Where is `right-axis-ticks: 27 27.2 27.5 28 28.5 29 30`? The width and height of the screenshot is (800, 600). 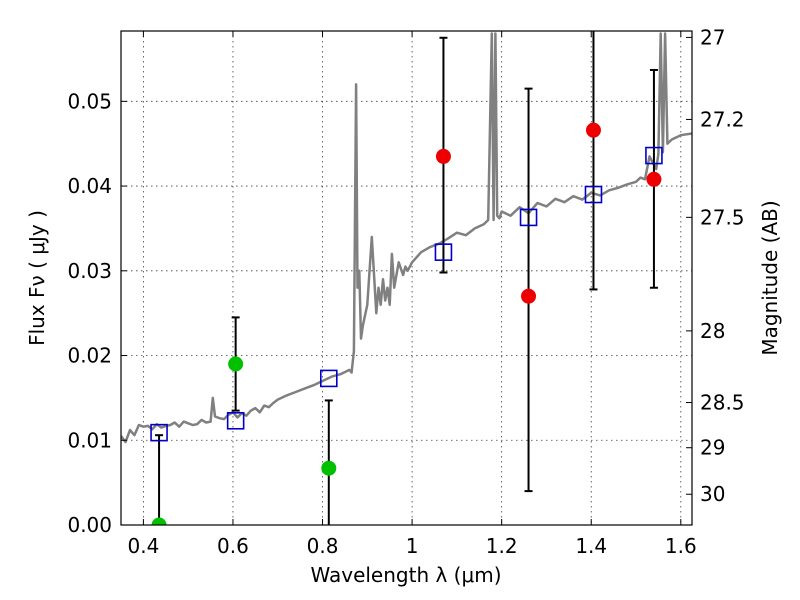
right-axis-ticks: 27 27.2 27.5 28 28.5 29 30 is located at coordinates (715, 265).